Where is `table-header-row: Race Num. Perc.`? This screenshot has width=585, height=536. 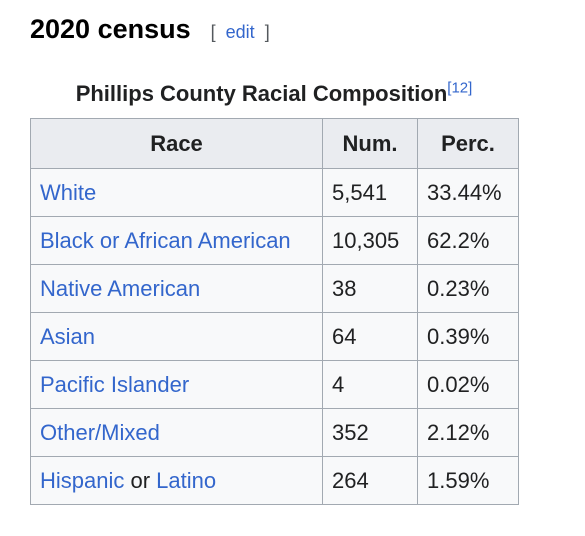 table-header-row: Race Num. Perc. is located at coordinates (274, 143).